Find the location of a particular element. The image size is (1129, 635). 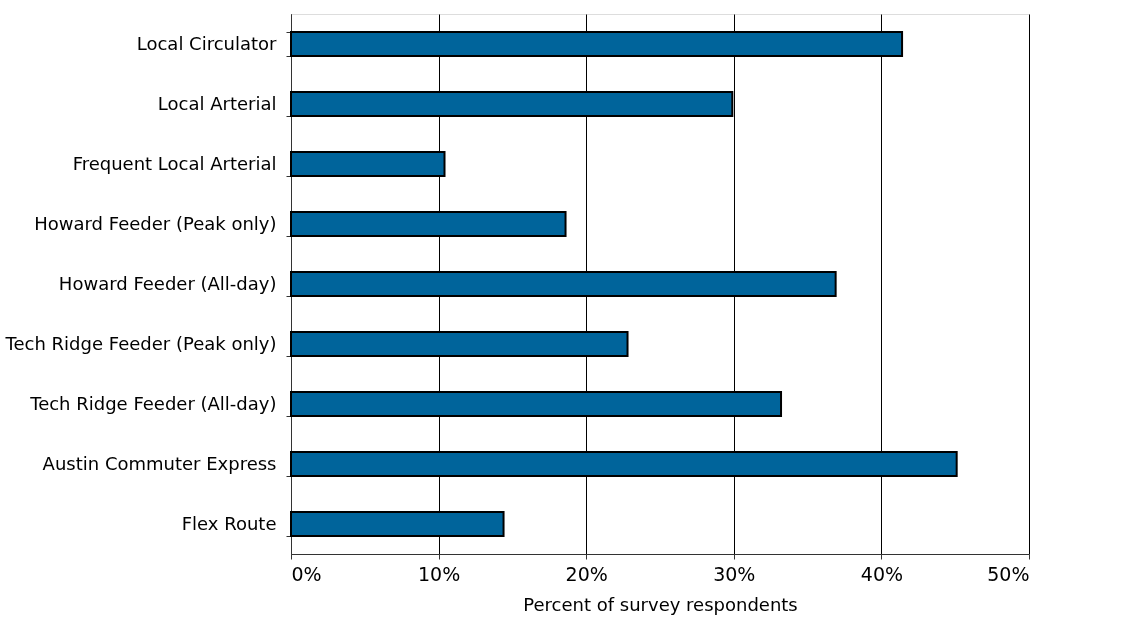

x-axis-title: Percent of survey respondents is located at coordinates (660, 604).